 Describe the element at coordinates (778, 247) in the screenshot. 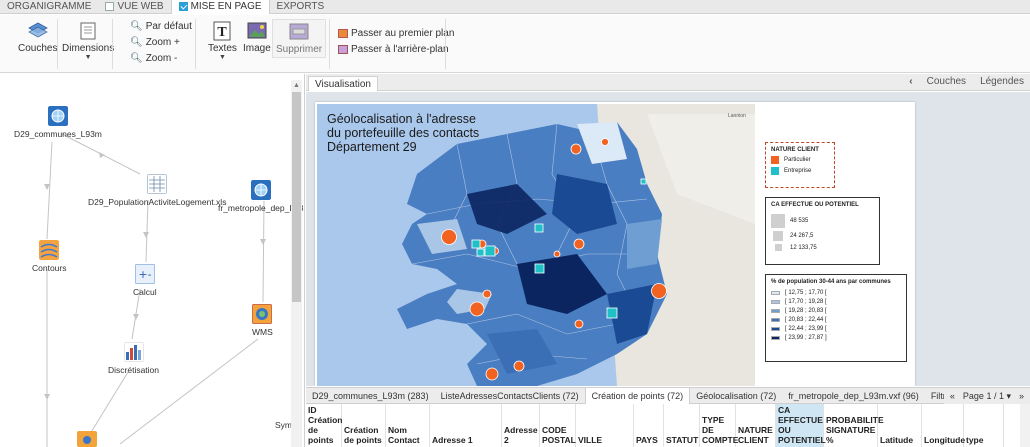

I see `size-swatch-small` at that location.